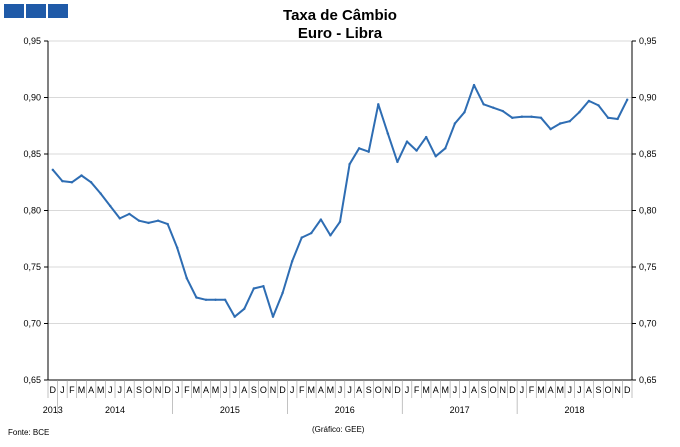  What do you see at coordinates (340, 33) in the screenshot?
I see `chart-subtitle: Euro - Libra` at bounding box center [340, 33].